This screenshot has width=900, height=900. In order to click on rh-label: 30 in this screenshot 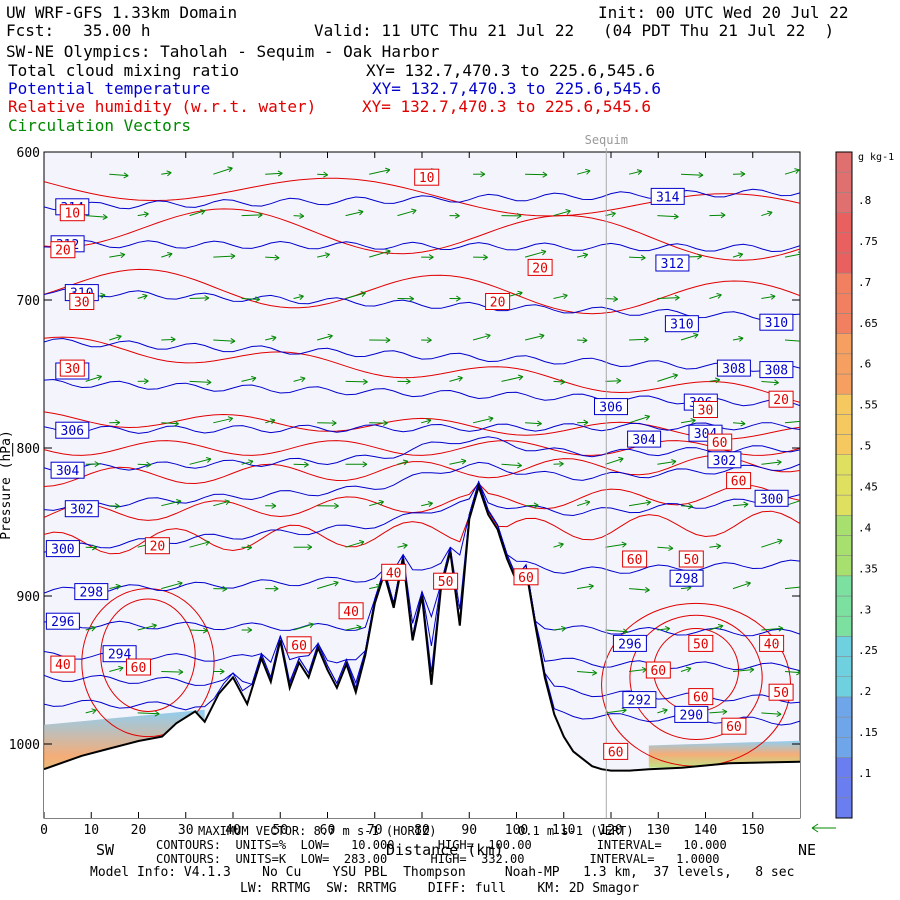, I will do `click(82, 303)`.